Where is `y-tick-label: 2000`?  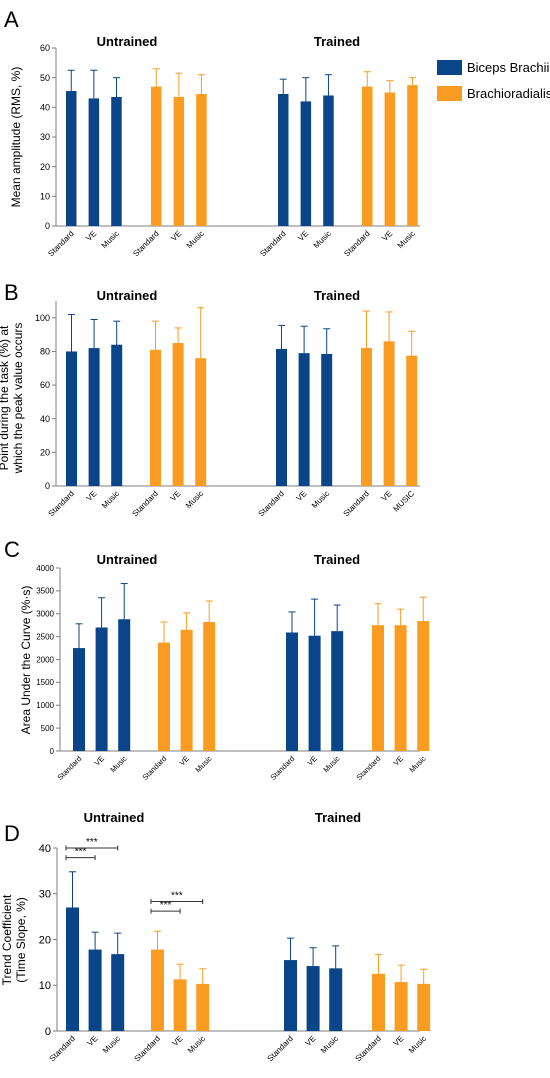 y-tick-label: 2000 is located at coordinates (45, 659).